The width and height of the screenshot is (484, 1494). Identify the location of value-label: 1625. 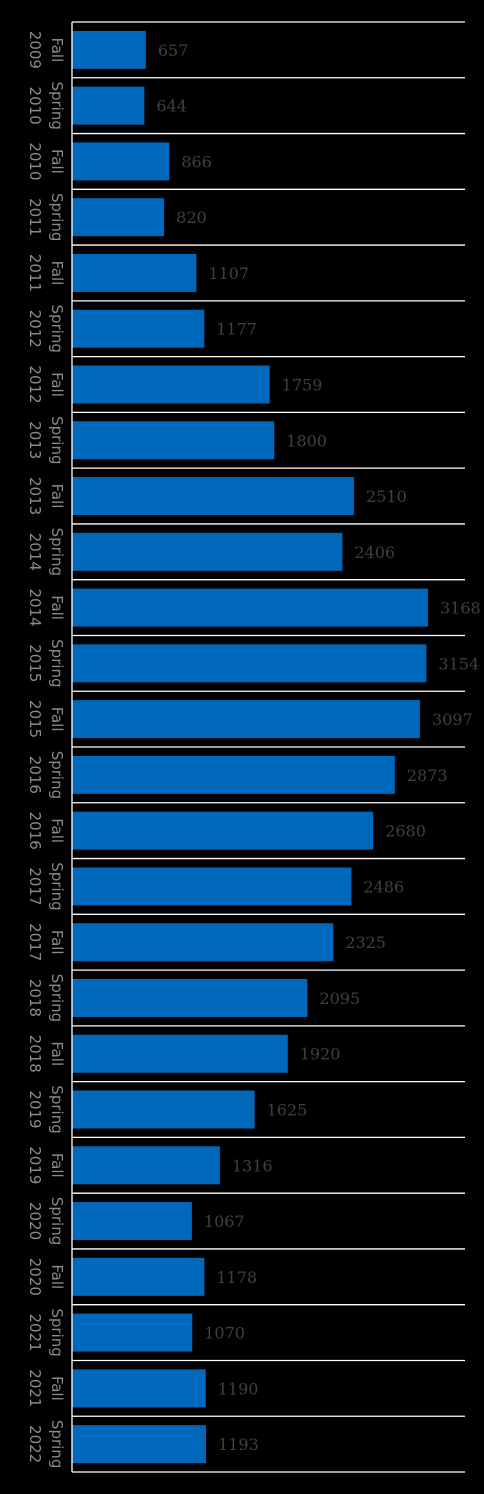
(287, 1110).